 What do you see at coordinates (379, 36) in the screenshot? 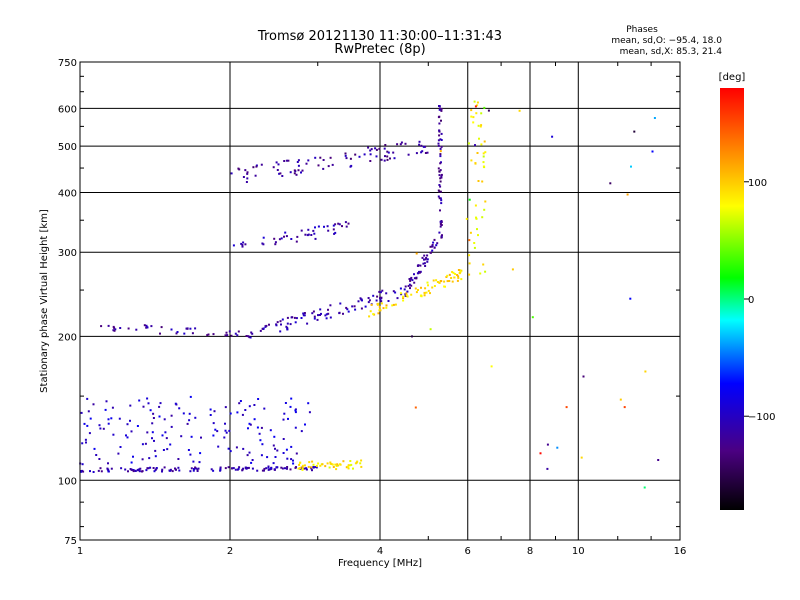
I see `chart-title: Tromsø 20121130 11:30:00–11:31:43` at bounding box center [379, 36].